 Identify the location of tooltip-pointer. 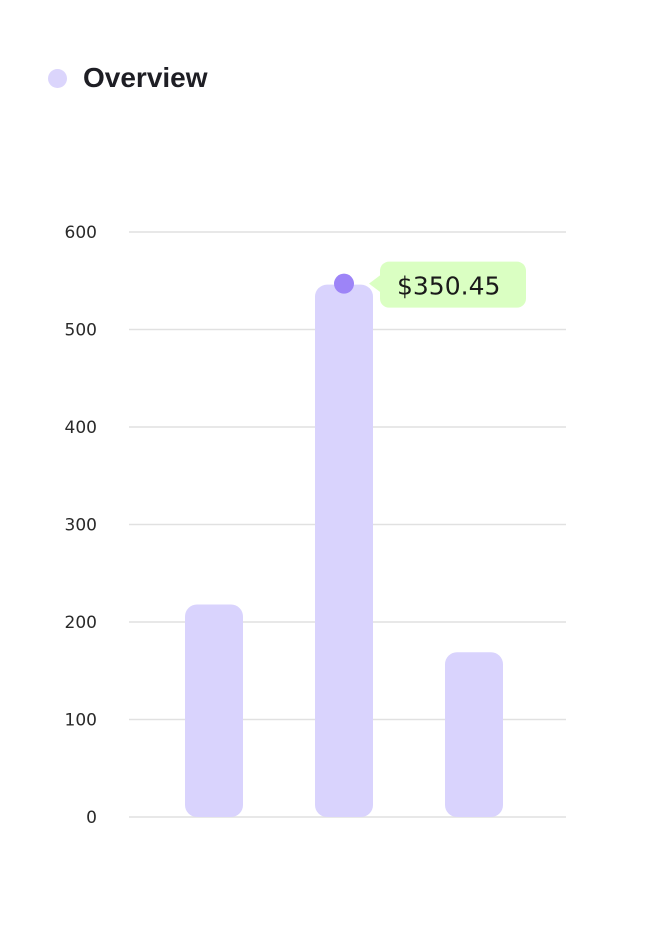
(375, 283).